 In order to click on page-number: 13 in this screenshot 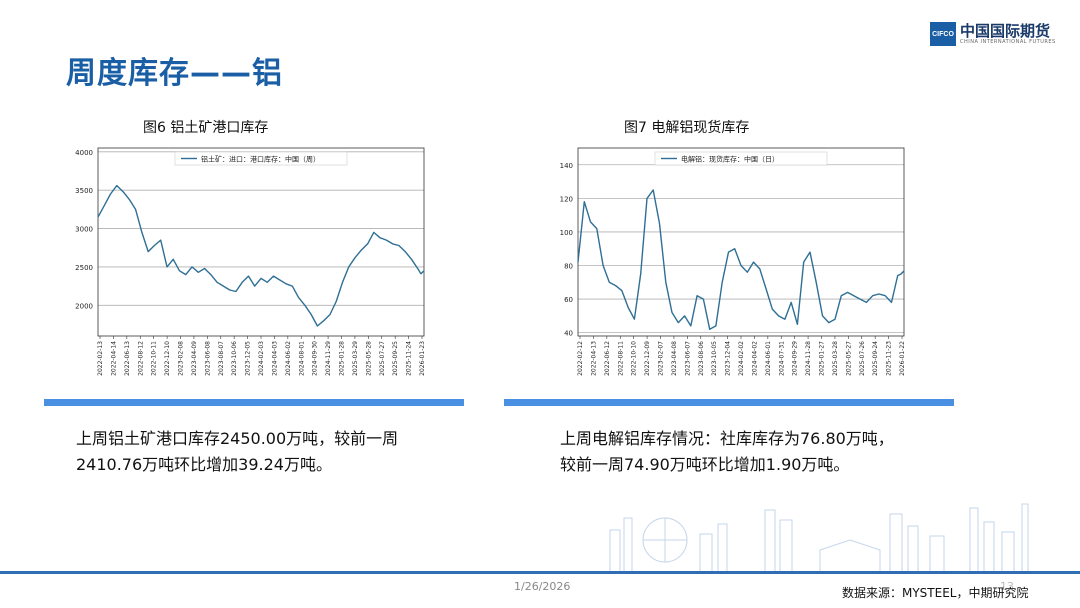, I will do `click(1007, 586)`.